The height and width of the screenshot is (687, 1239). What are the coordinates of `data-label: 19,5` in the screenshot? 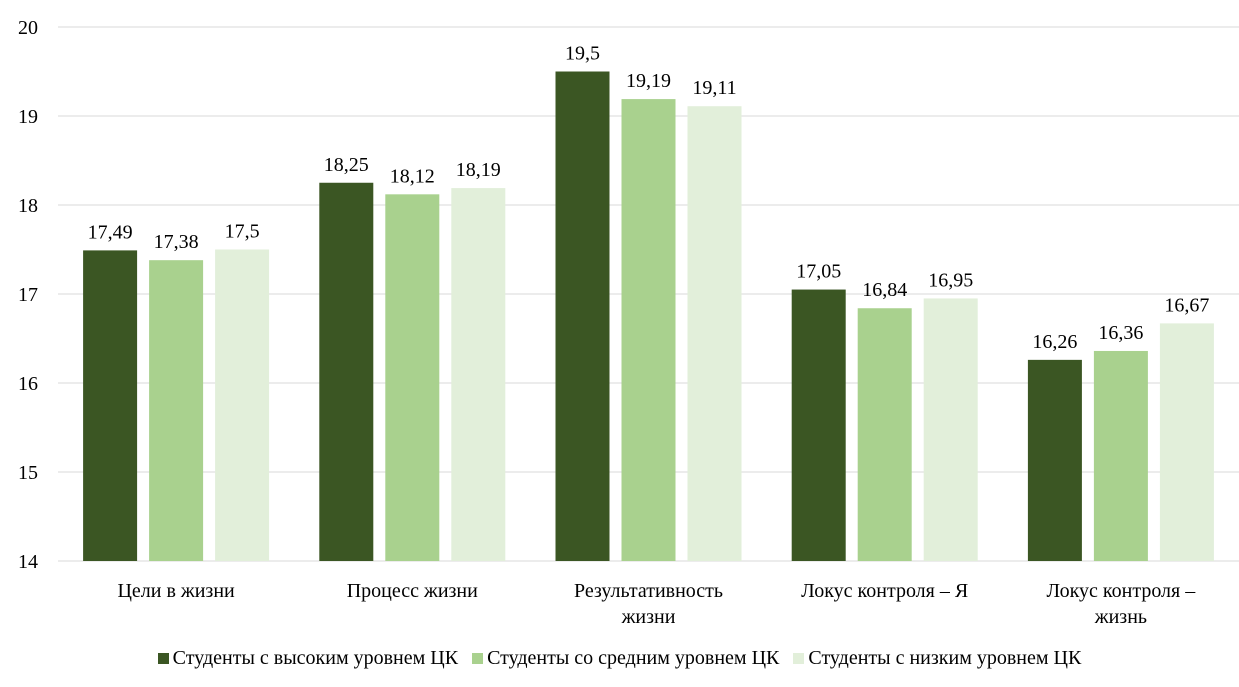 It's located at (582, 54).